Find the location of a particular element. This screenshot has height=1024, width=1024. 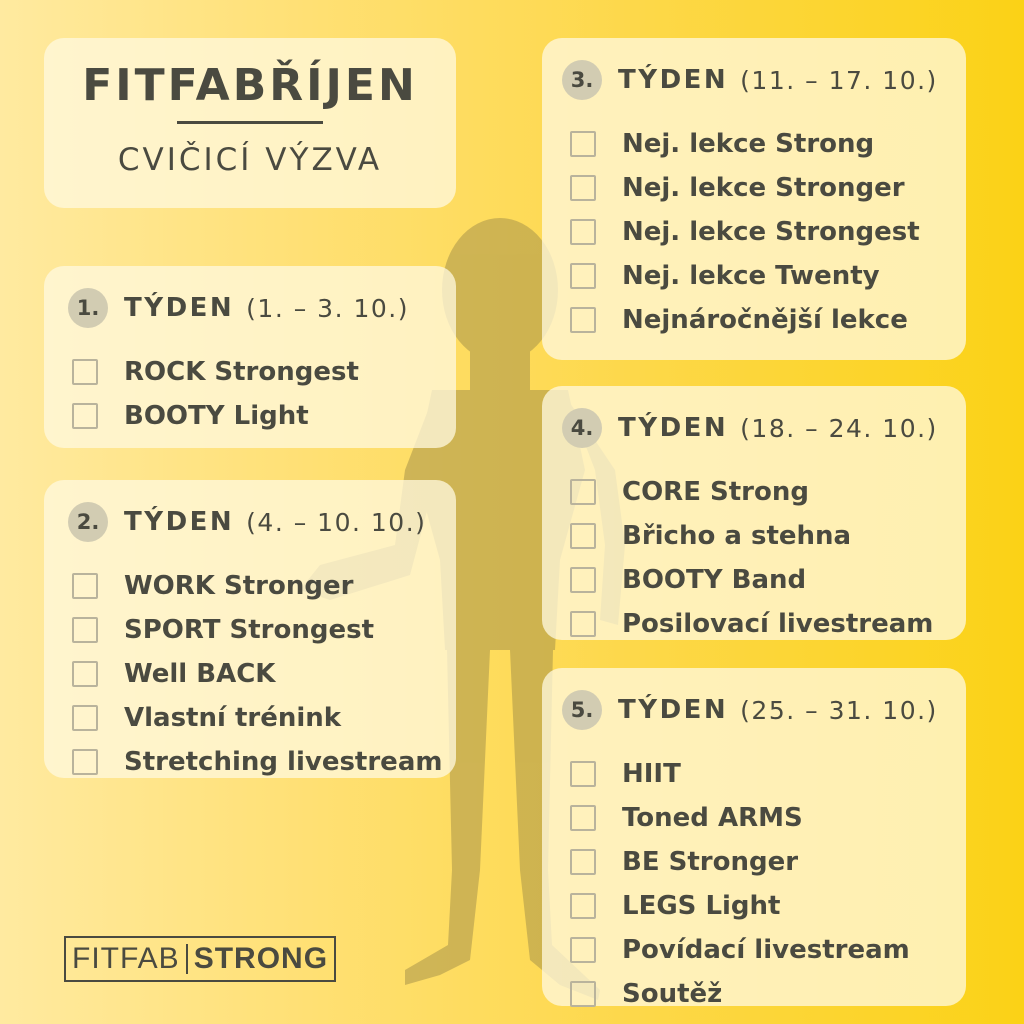

task-item: Well BACK is located at coordinates (257, 674).